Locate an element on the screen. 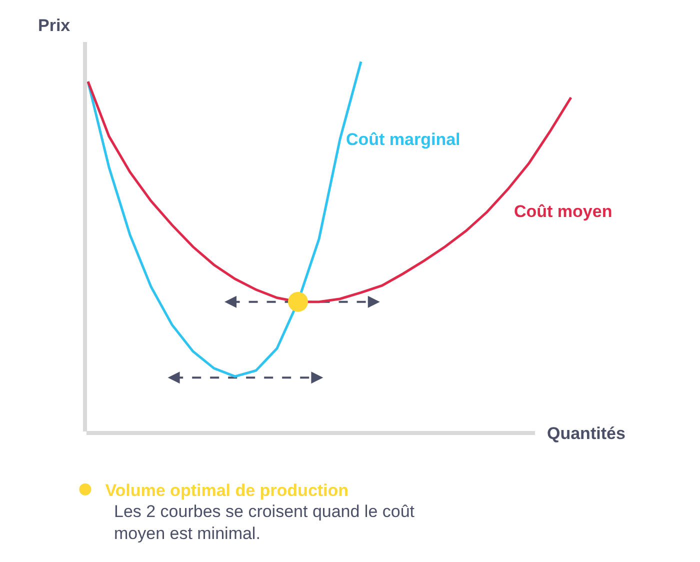  series-label: Coût marginal is located at coordinates (403, 139).